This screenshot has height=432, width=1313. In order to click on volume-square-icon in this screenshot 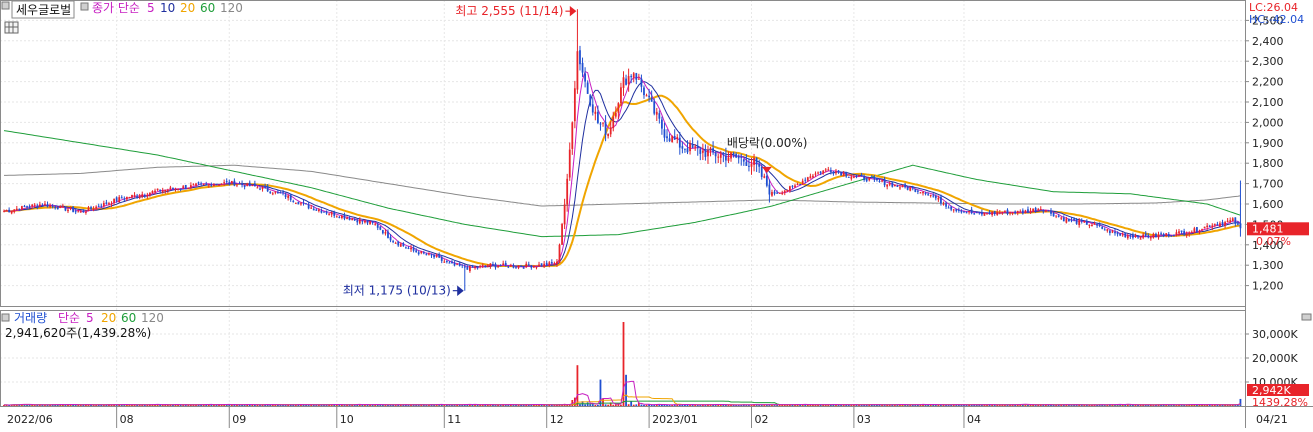, I will do `click(5, 317)`.